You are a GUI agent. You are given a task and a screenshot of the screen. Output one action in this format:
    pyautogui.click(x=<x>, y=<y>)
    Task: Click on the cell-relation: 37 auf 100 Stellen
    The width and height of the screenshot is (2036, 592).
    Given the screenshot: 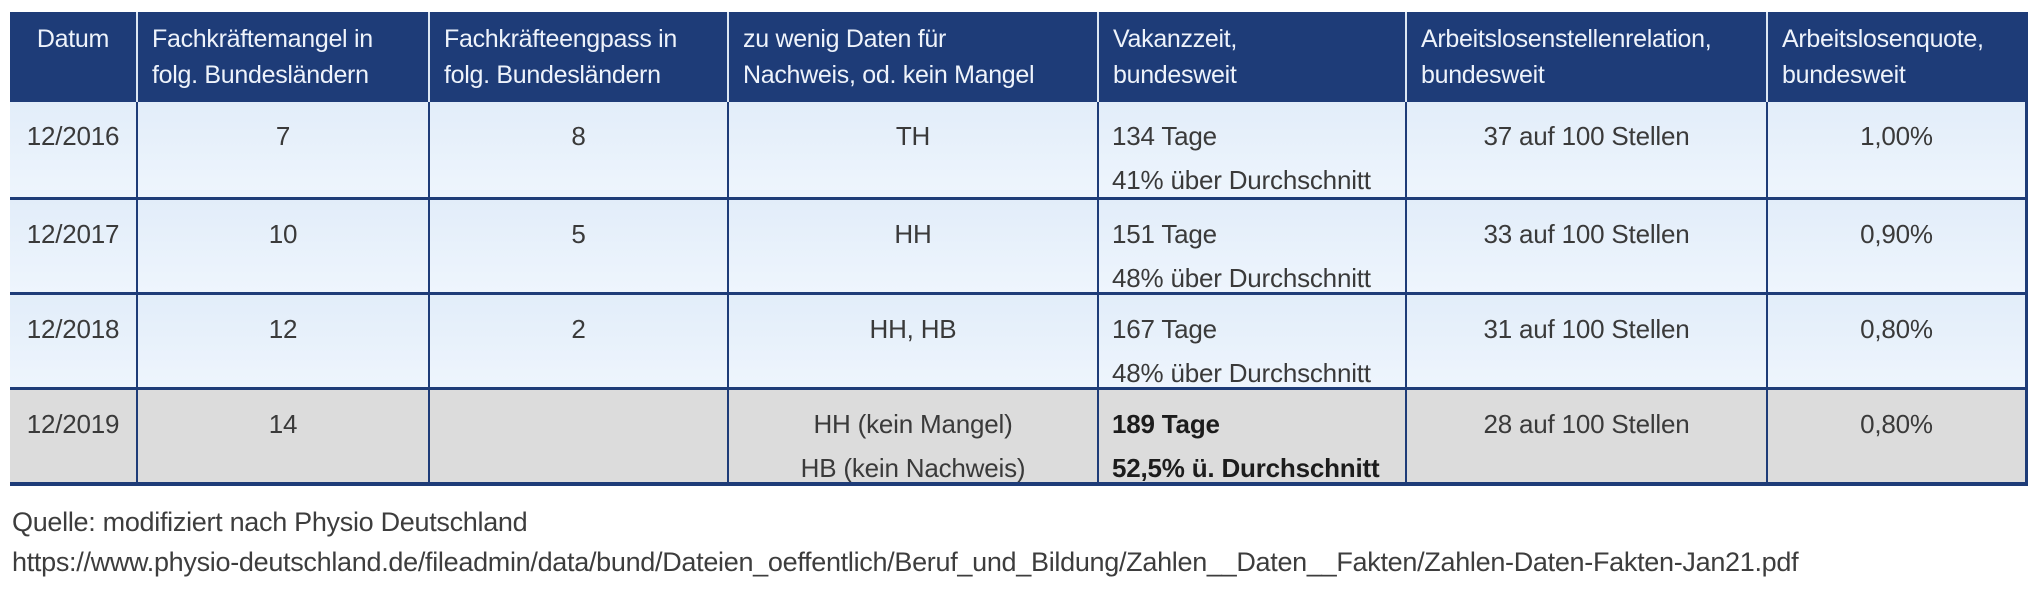 What is the action you would take?
    pyautogui.click(x=1585, y=149)
    